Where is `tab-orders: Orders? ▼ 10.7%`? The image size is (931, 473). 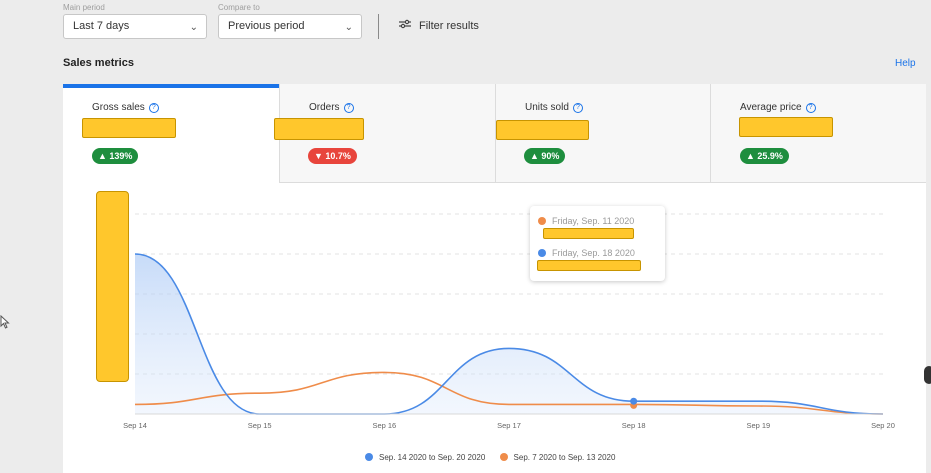 tab-orders: Orders? ▼ 10.7% is located at coordinates (384, 133).